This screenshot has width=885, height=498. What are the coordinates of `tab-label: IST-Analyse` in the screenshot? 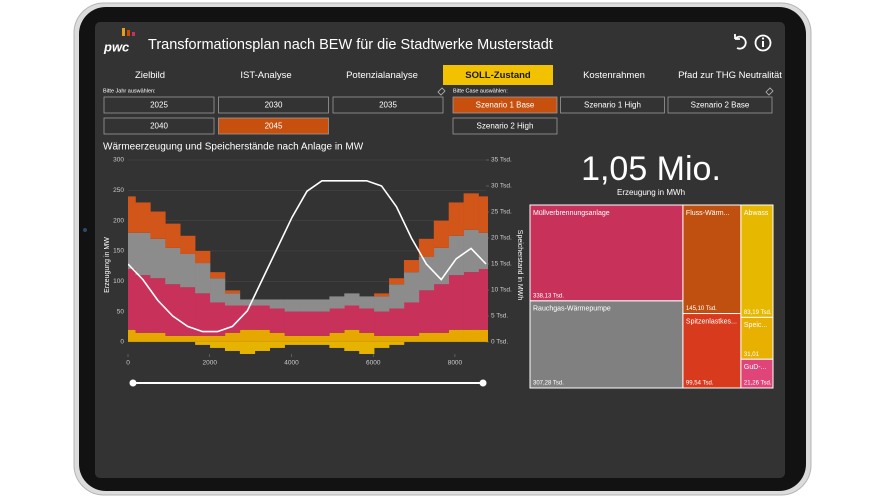 It's located at (265, 75).